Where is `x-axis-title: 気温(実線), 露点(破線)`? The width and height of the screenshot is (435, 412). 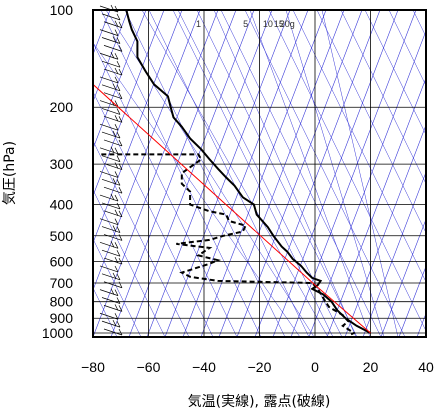 x-axis-title: 気温(実線), 露点(破線) is located at coordinates (259, 402).